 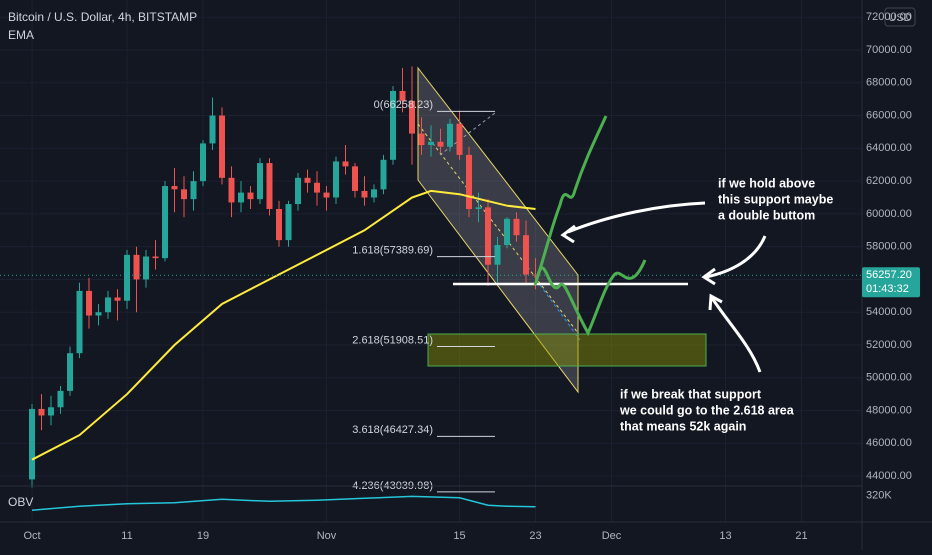 What do you see at coordinates (889, 378) in the screenshot?
I see `y-tick-label: 50000.00` at bounding box center [889, 378].